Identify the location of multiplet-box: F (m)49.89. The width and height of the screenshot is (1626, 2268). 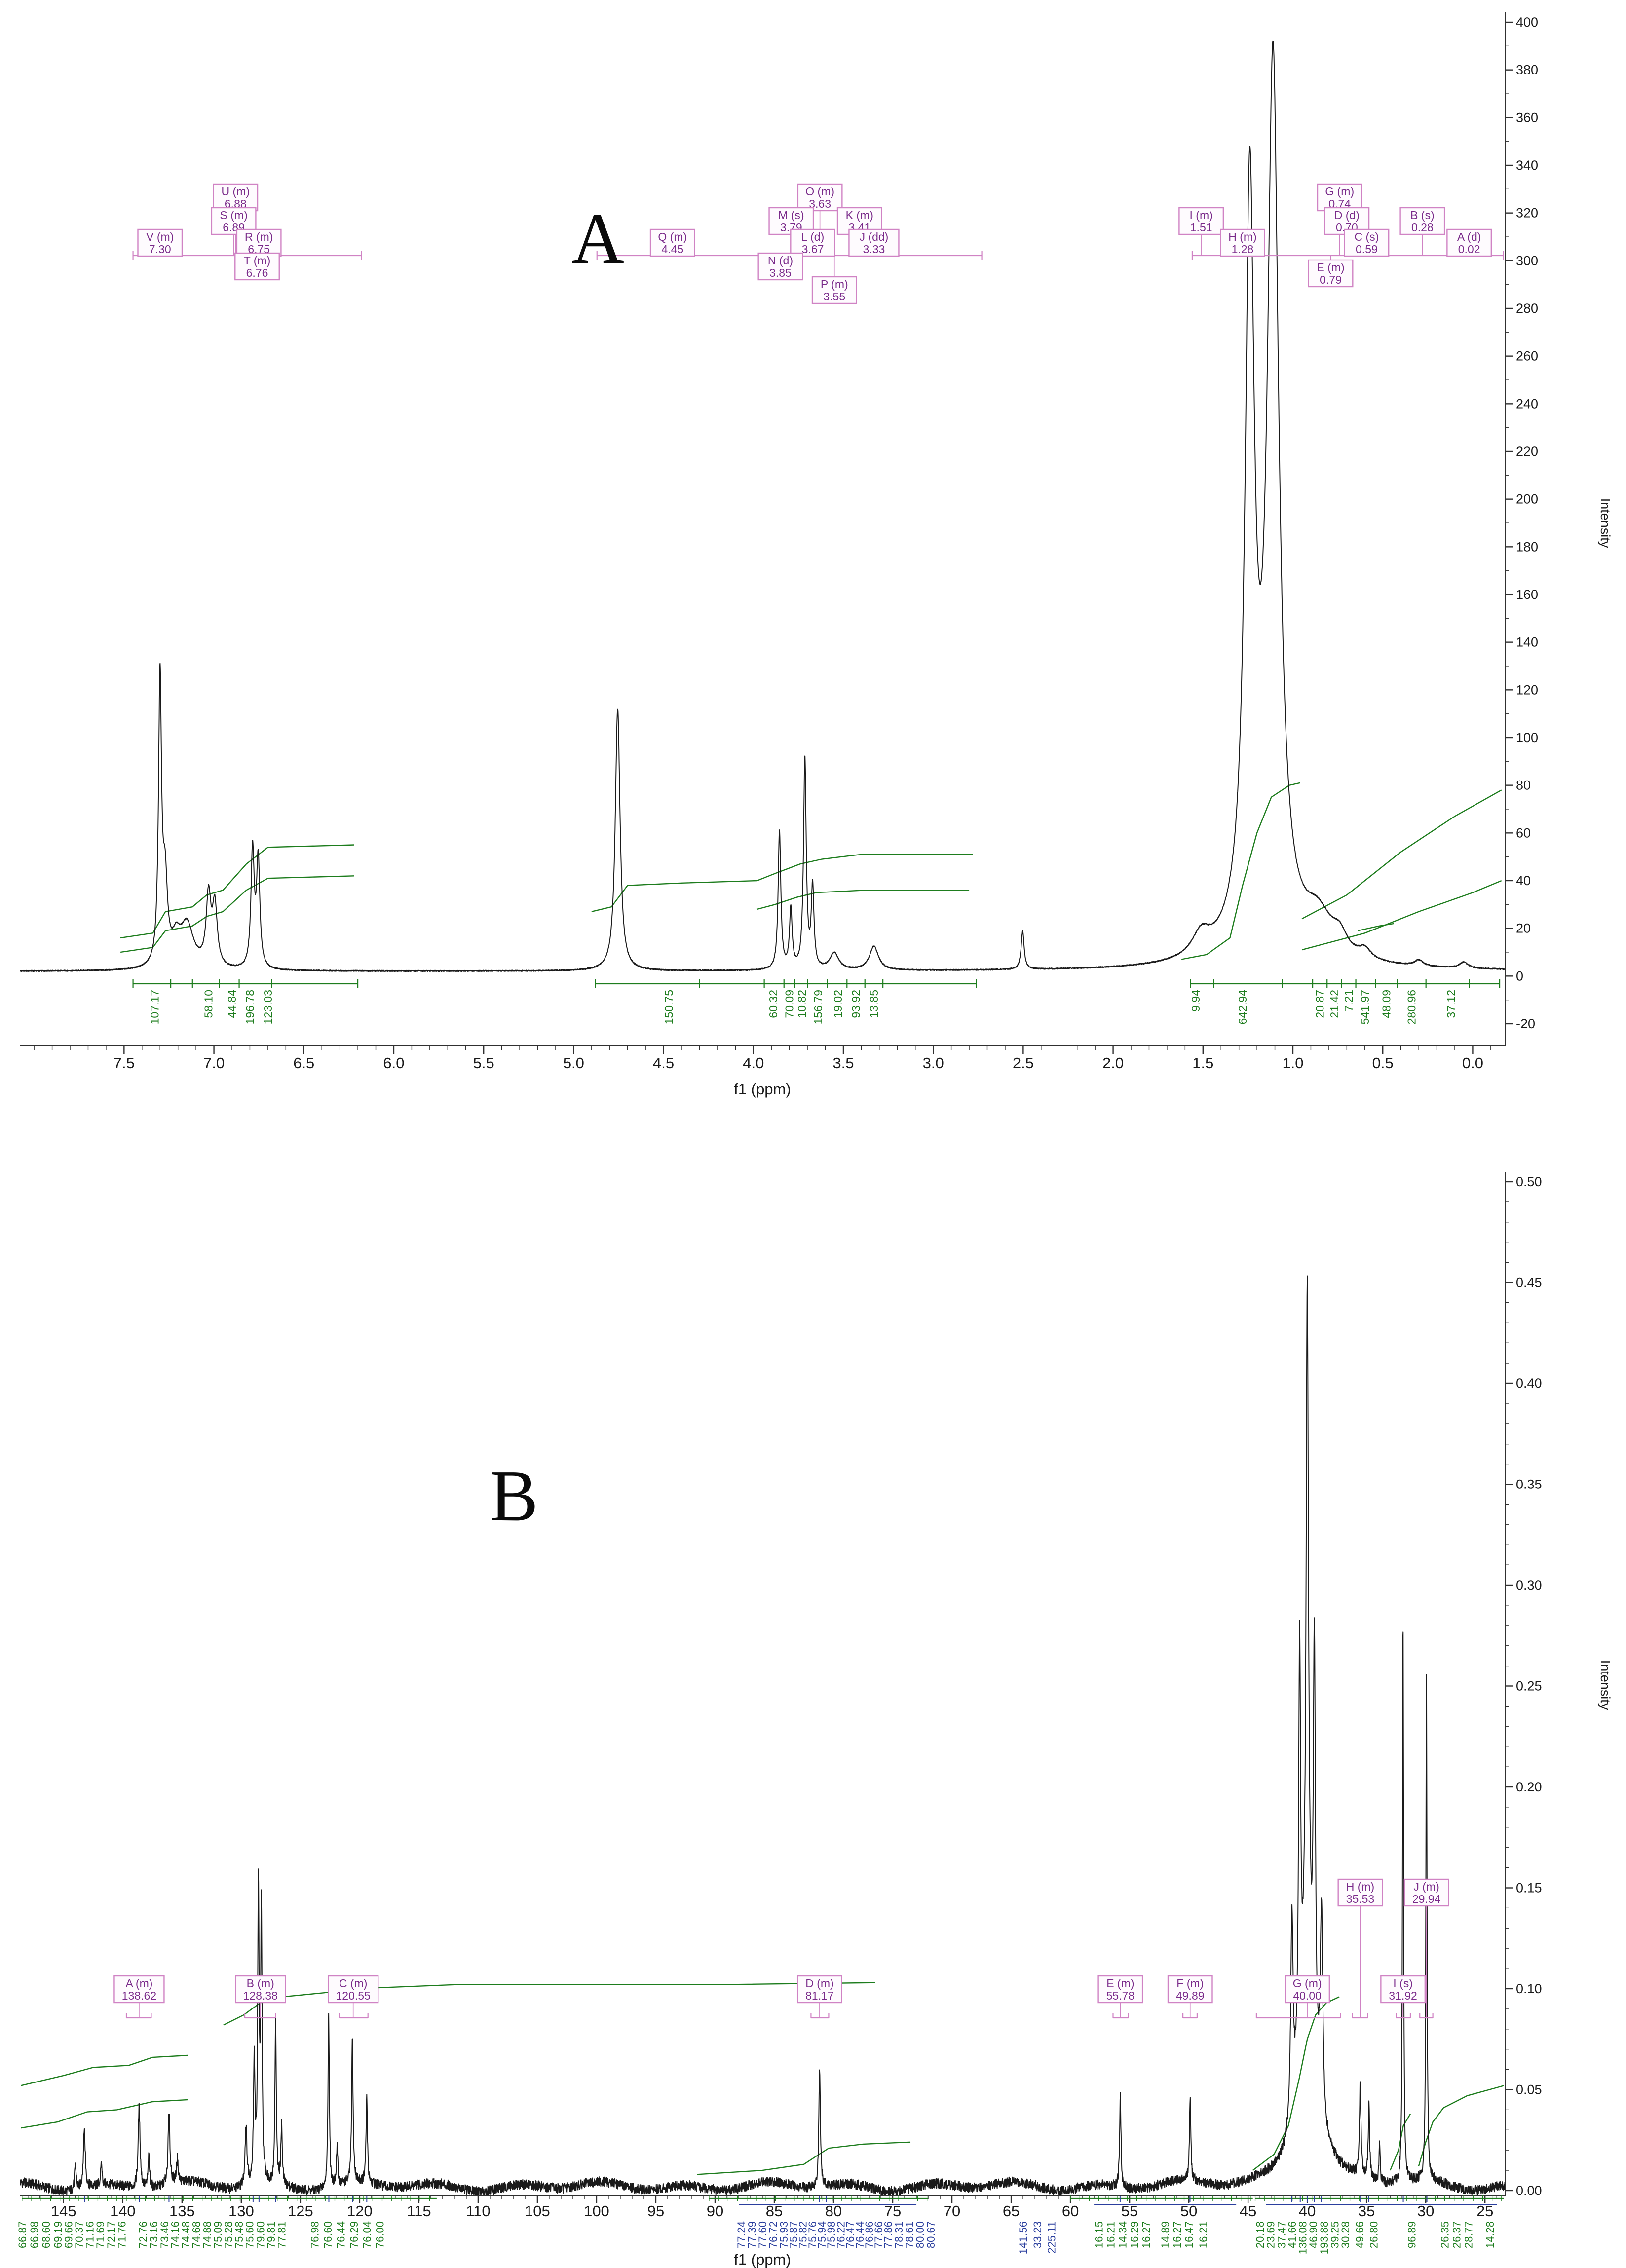
(1190, 1990).